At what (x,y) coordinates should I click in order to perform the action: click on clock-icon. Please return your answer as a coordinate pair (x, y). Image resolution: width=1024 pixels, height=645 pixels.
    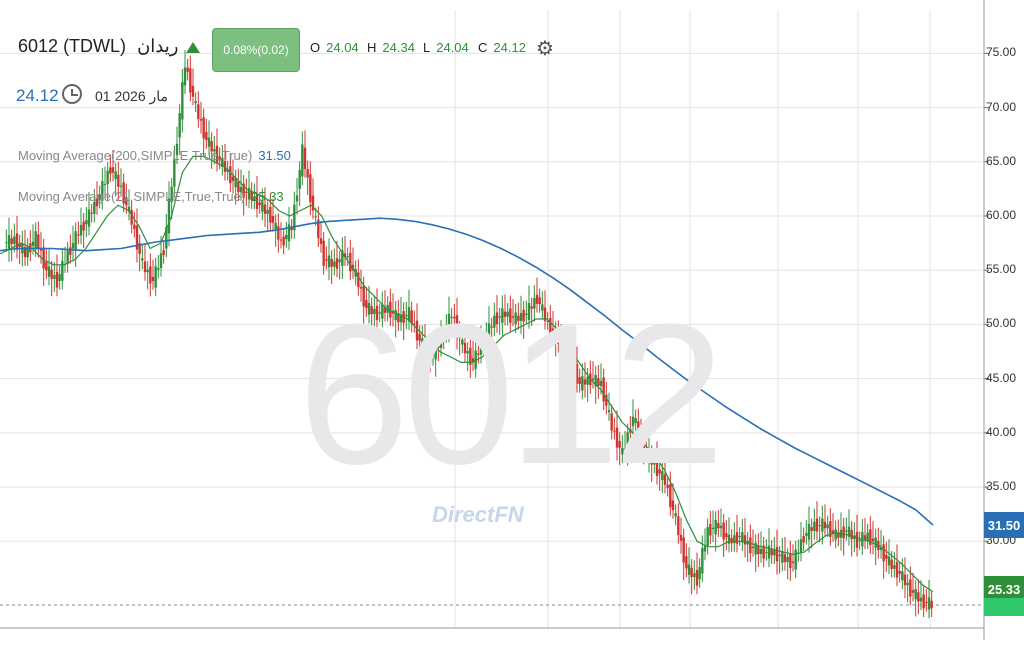
    Looking at the image, I should click on (72, 94).